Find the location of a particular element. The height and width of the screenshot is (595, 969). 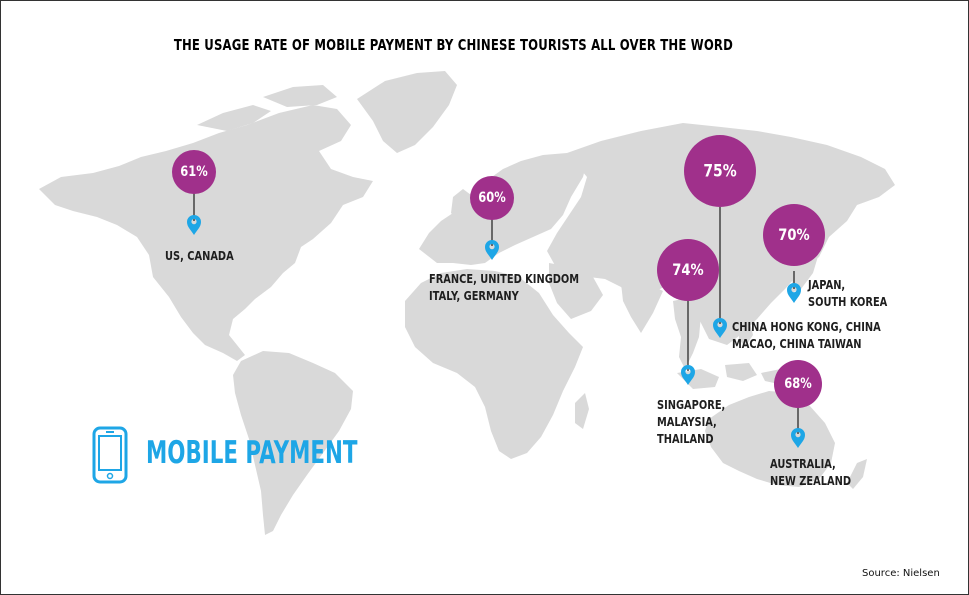

value-label-oceania: 68% is located at coordinates (798, 384).